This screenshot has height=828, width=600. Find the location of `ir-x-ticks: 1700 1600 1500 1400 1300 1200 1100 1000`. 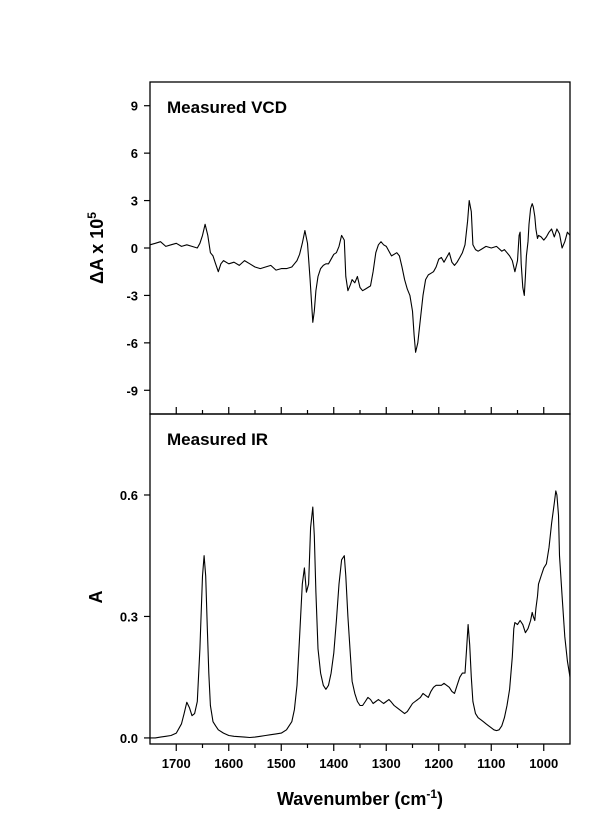

ir-x-ticks: 1700 1600 1500 1400 1300 1200 1100 1000 is located at coordinates (360, 757).